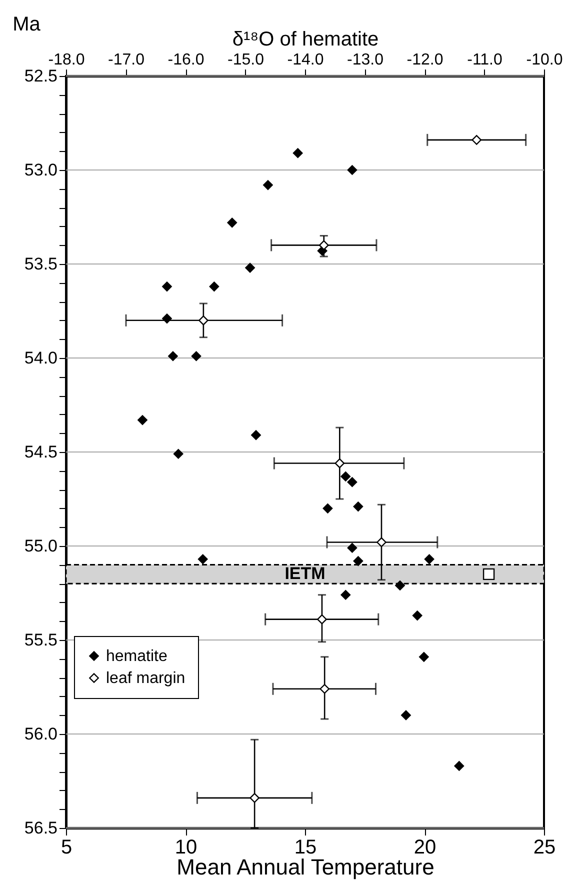 The height and width of the screenshot is (891, 567). What do you see at coordinates (41, 734) in the screenshot?
I see `y-tick-label: 56.0` at bounding box center [41, 734].